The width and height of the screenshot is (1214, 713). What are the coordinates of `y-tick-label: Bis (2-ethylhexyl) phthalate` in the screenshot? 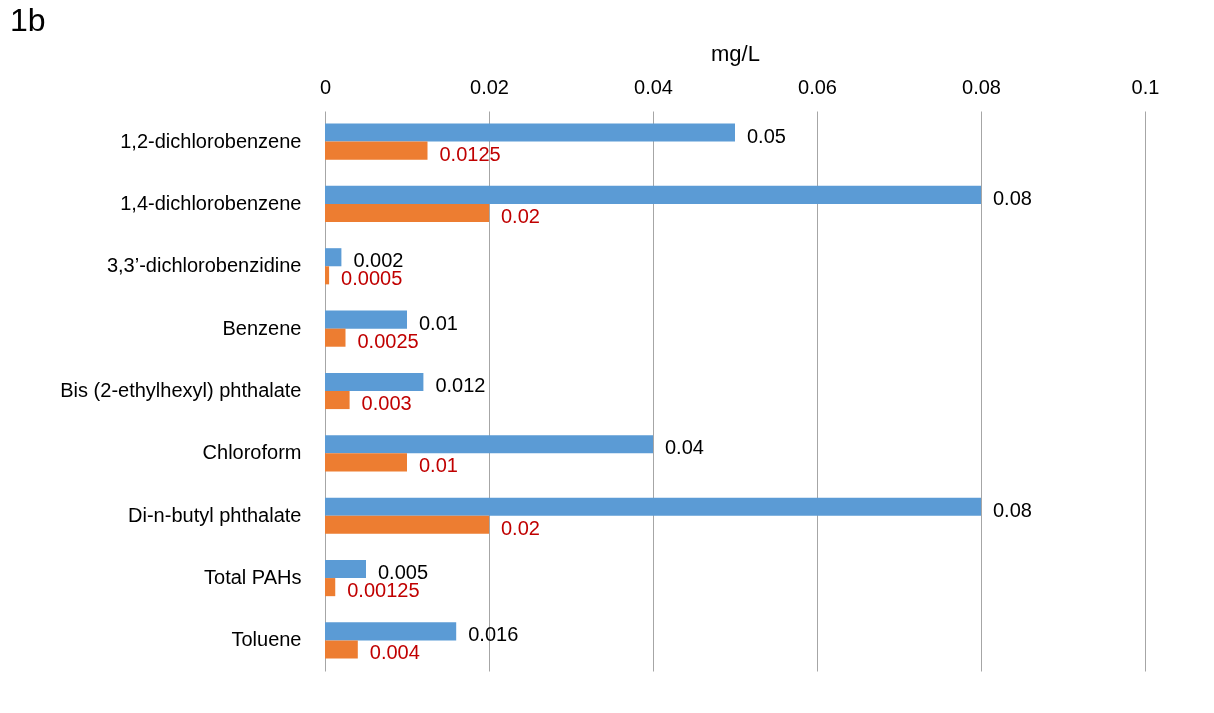 It's located at (181, 390).